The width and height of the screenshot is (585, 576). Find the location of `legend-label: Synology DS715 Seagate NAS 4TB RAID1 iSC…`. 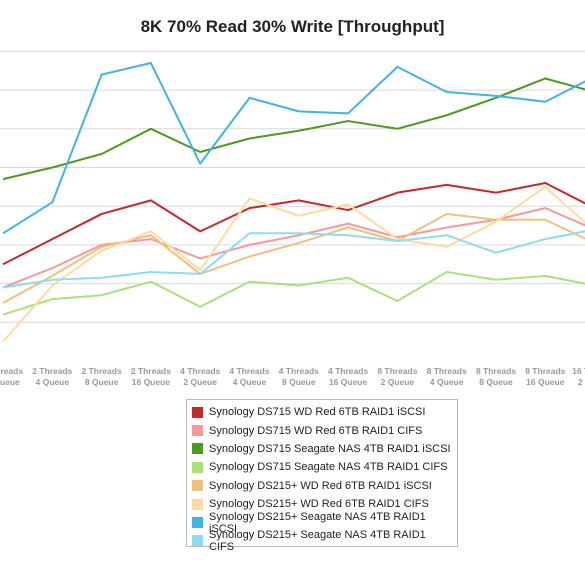

legend-label: Synology DS715 Seagate NAS 4TB RAID1 iSC… is located at coordinates (330, 448).